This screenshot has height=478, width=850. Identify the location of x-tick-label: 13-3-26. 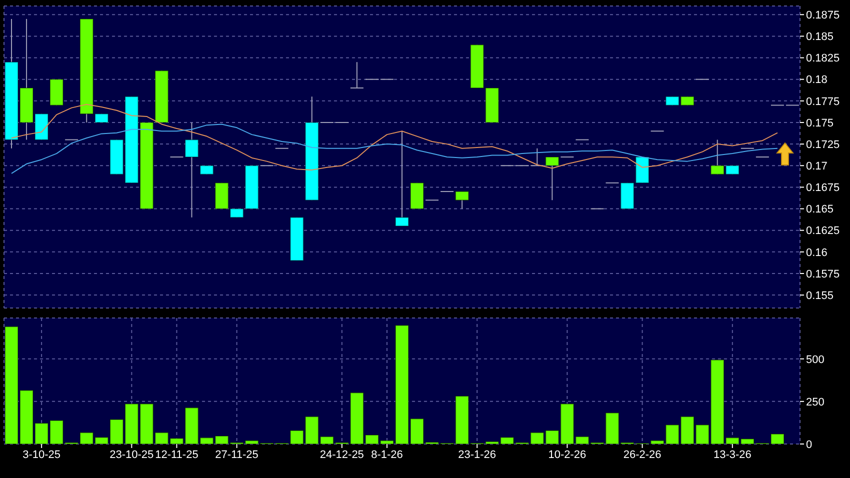
(732, 454).